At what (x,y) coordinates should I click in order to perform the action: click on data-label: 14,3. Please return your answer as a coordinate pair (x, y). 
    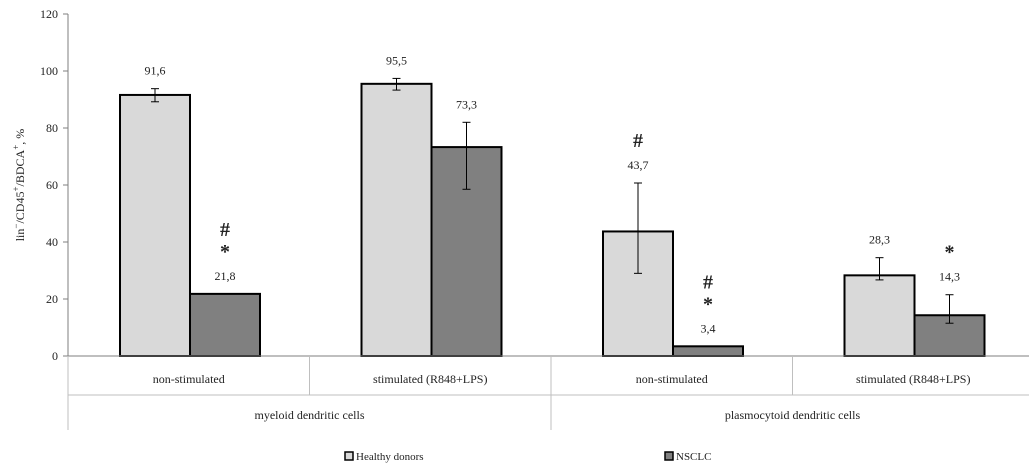
    Looking at the image, I should click on (949, 277).